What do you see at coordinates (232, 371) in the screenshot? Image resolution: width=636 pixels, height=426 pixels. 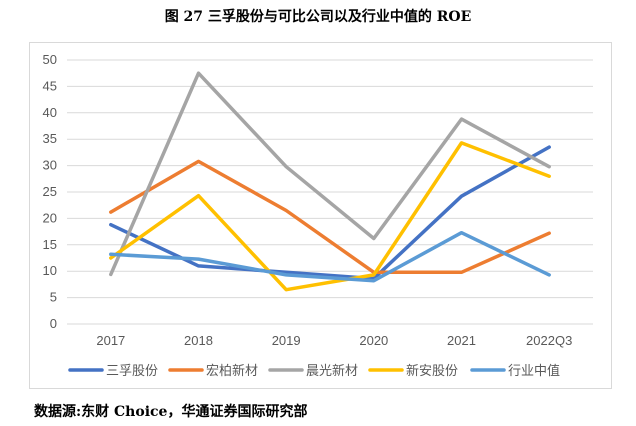 I see `legend-label: 宏柏新材` at bounding box center [232, 371].